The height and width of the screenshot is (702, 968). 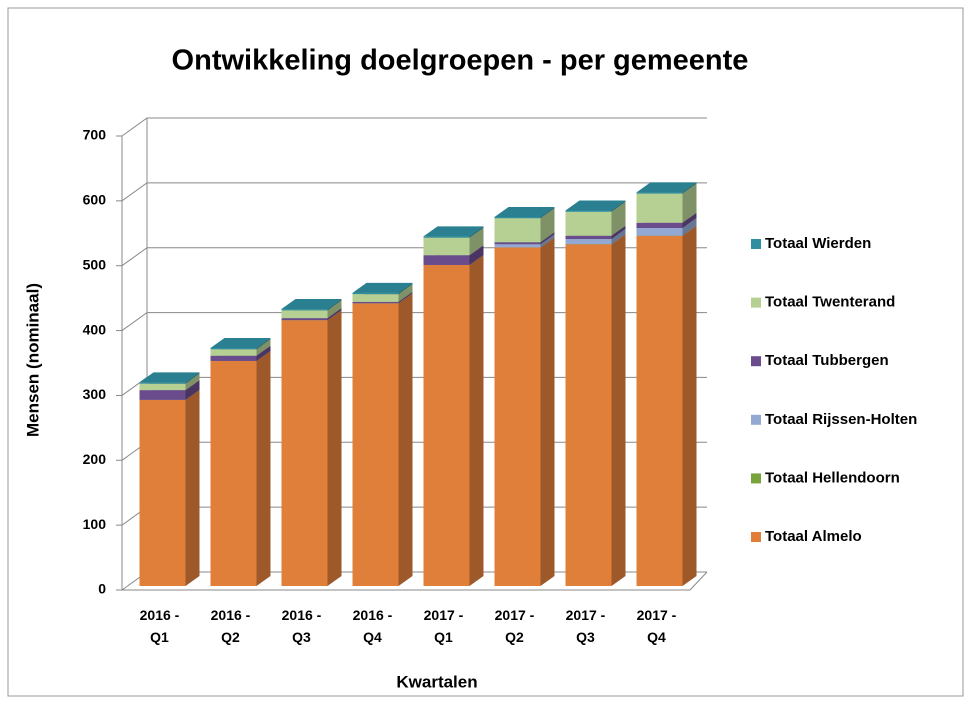 I want to click on x-tick-label: 2017 - Q2, so click(x=514, y=626).